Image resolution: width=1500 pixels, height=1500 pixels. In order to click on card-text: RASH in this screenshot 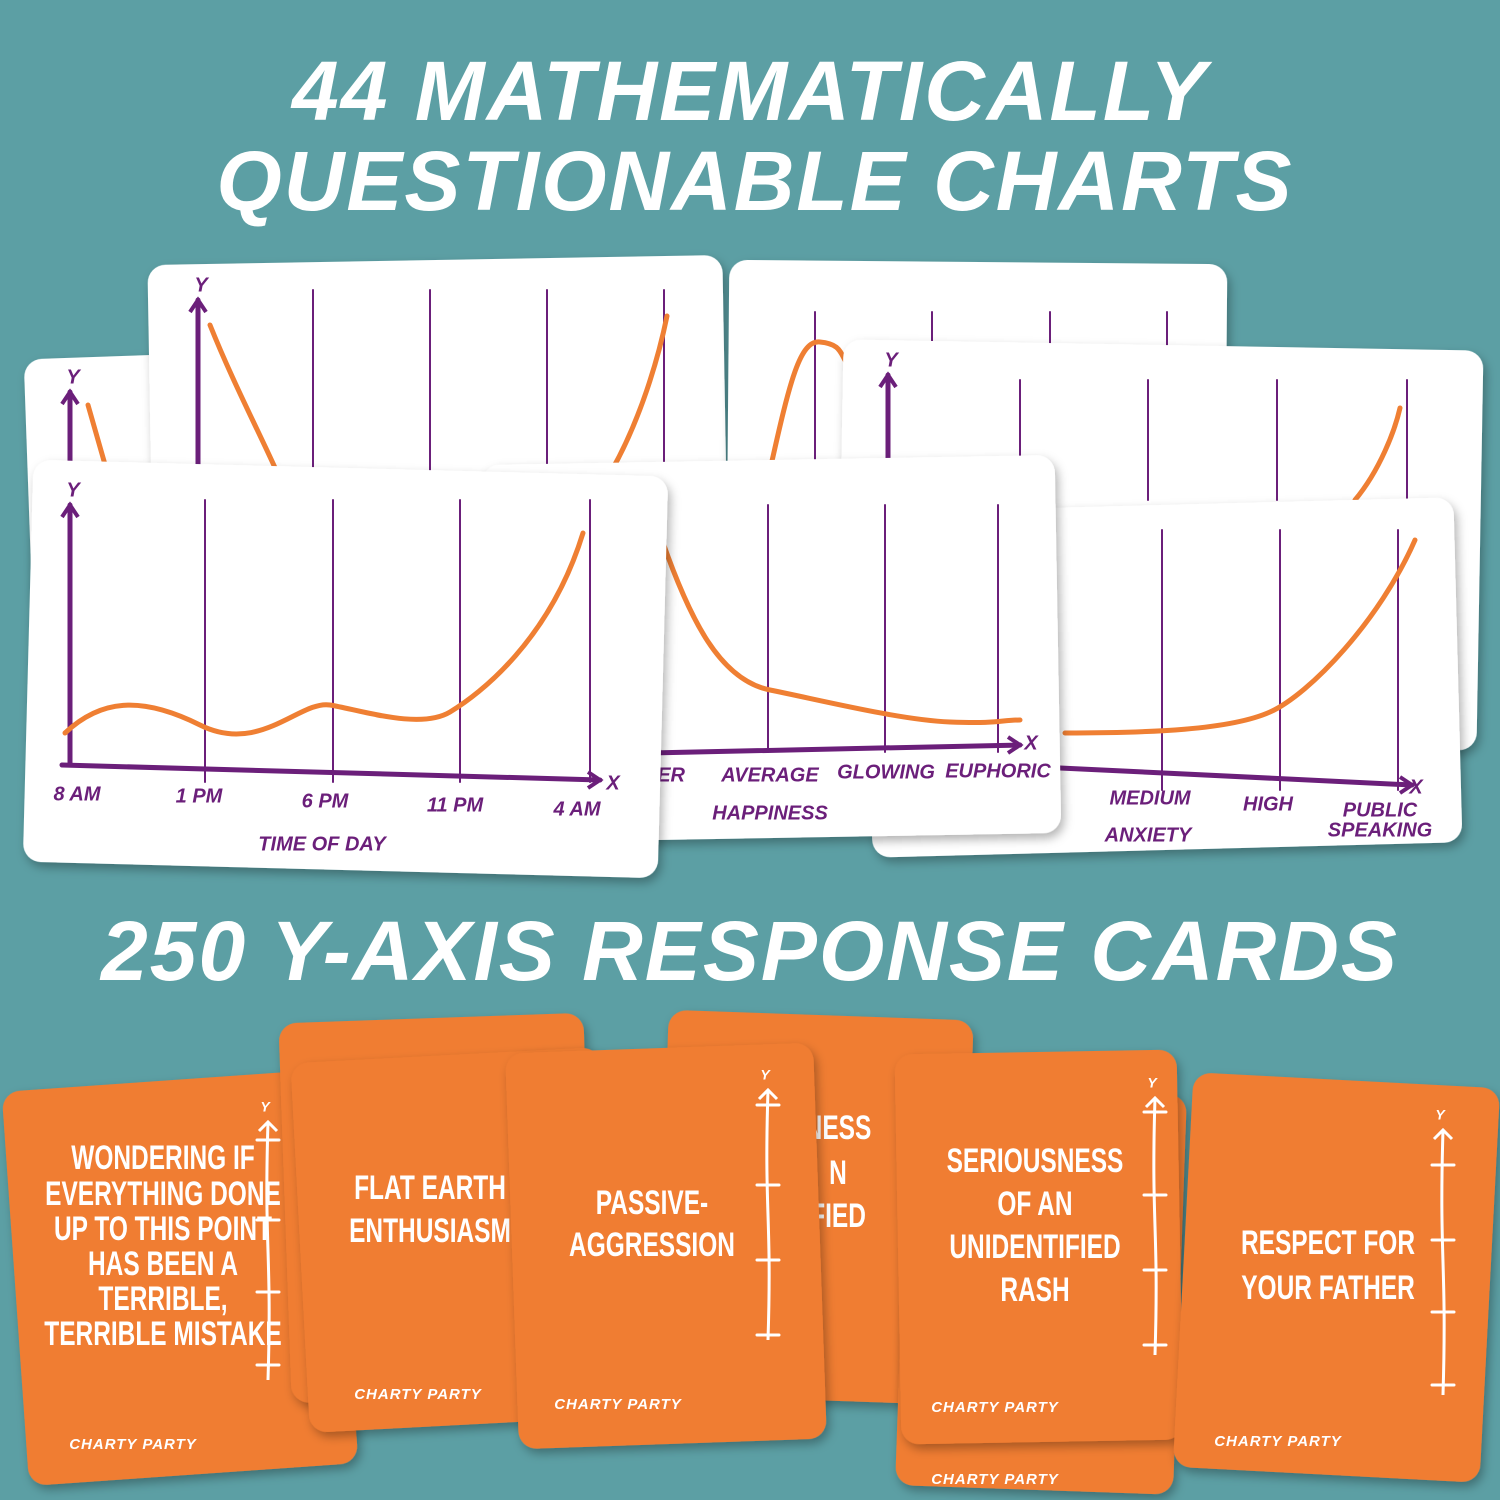, I will do `click(1034, 1290)`.